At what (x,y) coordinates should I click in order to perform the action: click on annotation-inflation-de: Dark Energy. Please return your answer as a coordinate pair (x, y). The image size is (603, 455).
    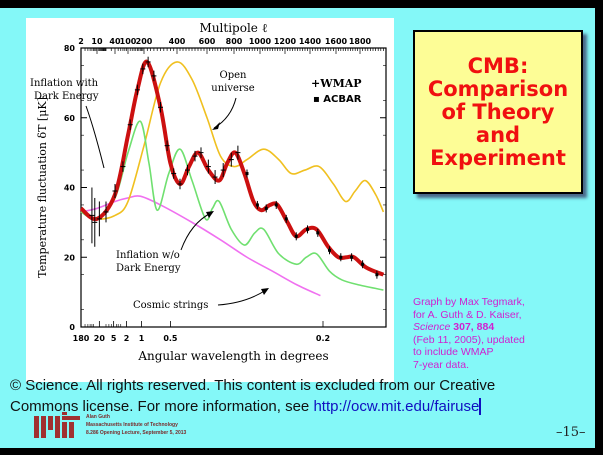
    Looking at the image, I should click on (66, 96).